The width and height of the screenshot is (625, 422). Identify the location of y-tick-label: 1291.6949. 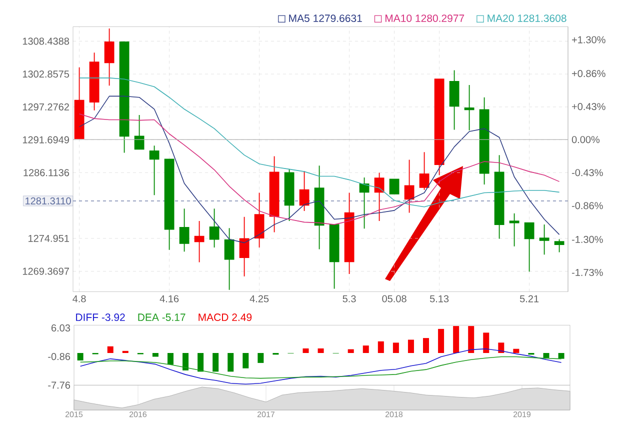
(45, 140).